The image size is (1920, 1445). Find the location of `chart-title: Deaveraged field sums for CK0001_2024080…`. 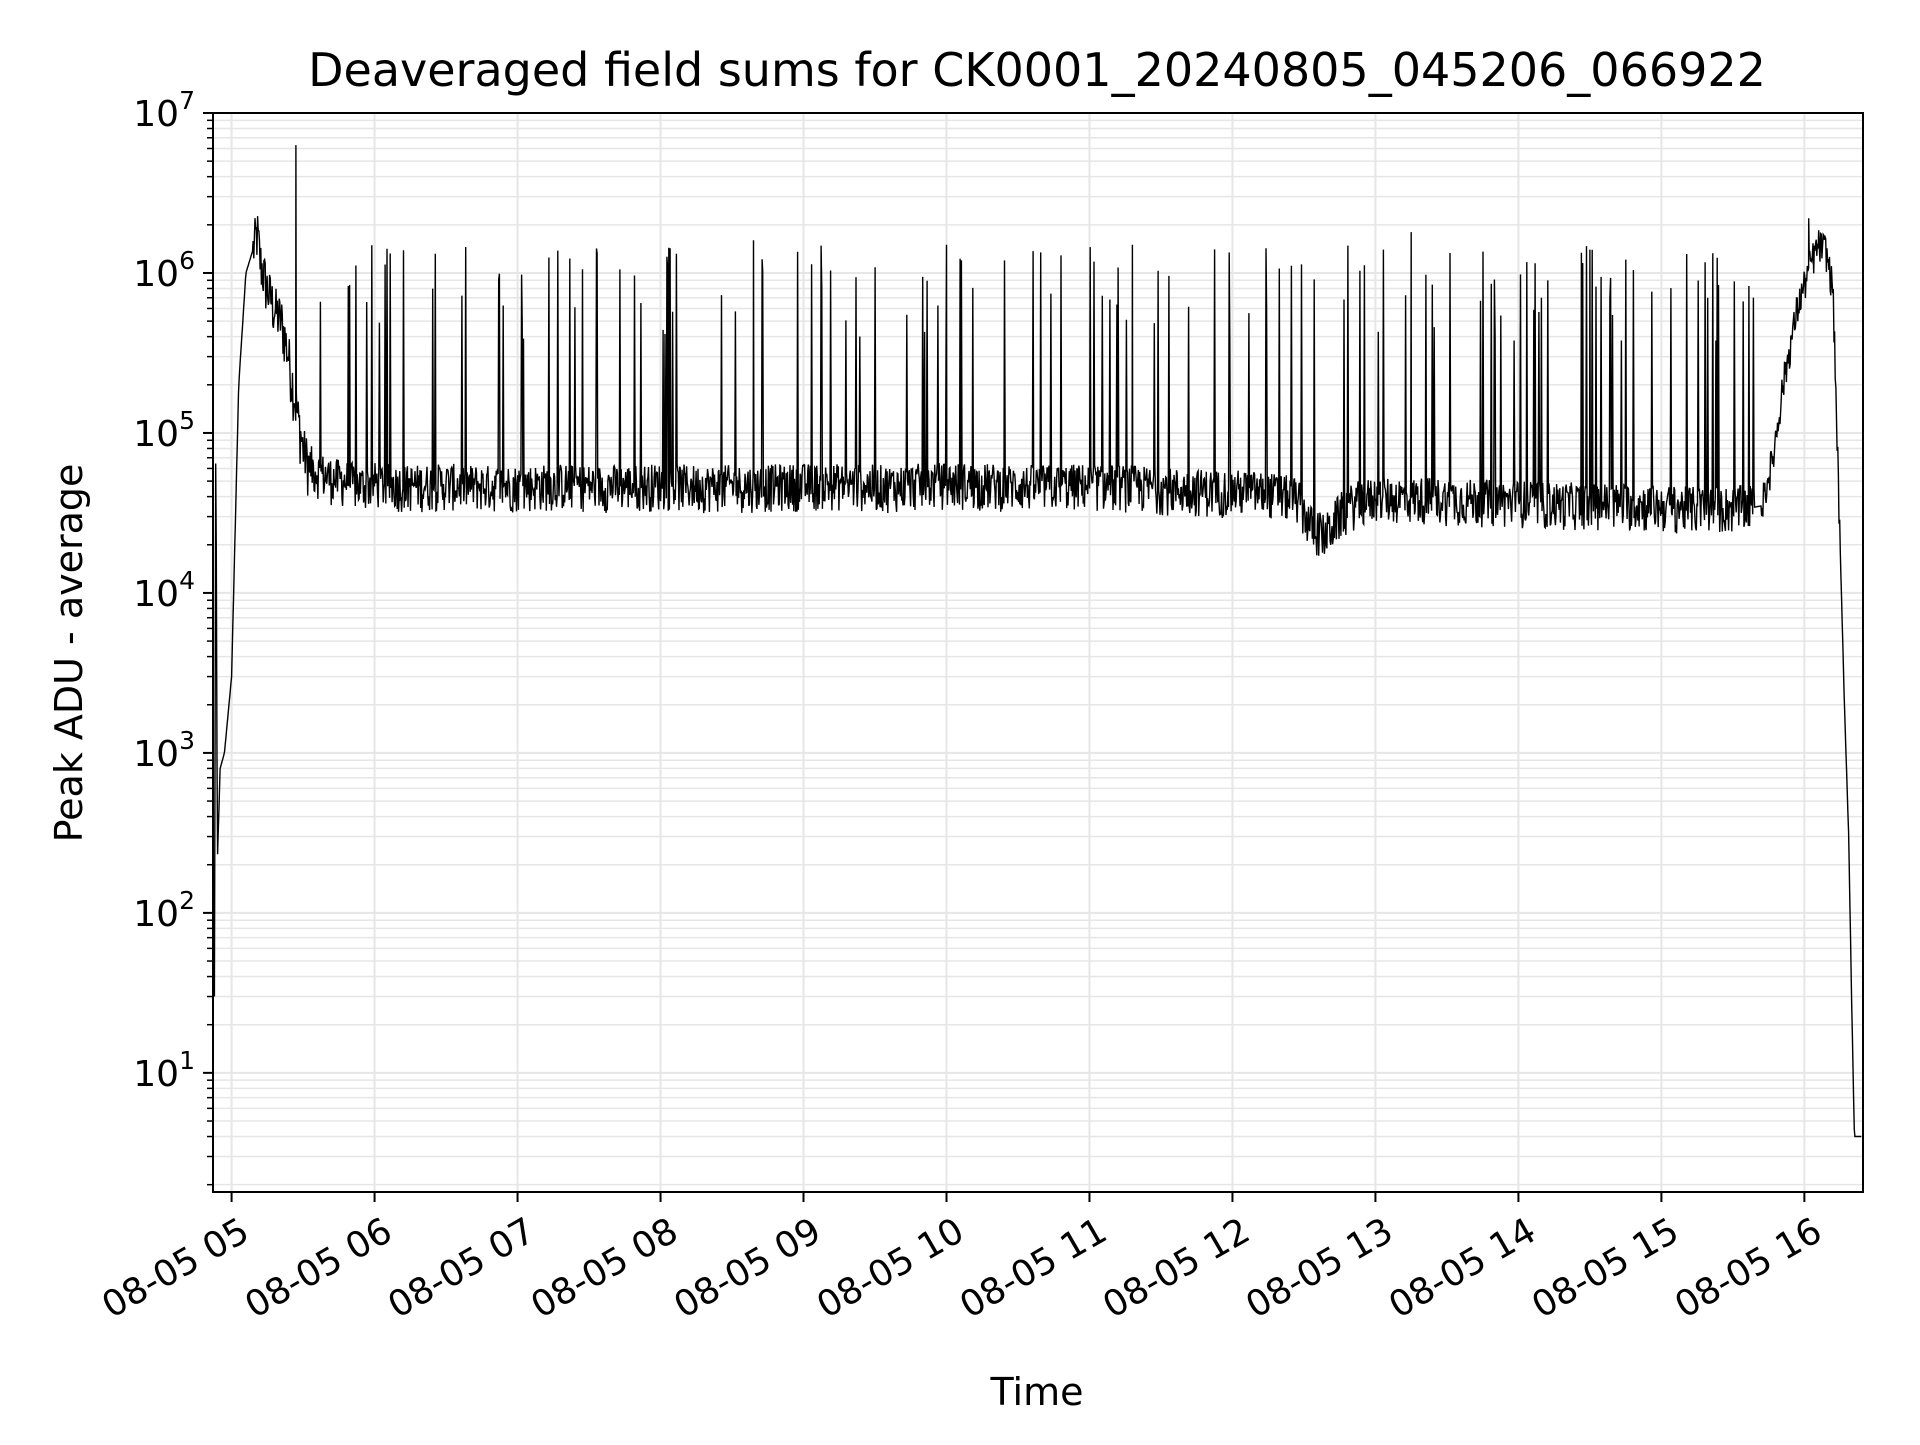

chart-title: Deaveraged field sums for CK0001_2024080… is located at coordinates (1037, 70).